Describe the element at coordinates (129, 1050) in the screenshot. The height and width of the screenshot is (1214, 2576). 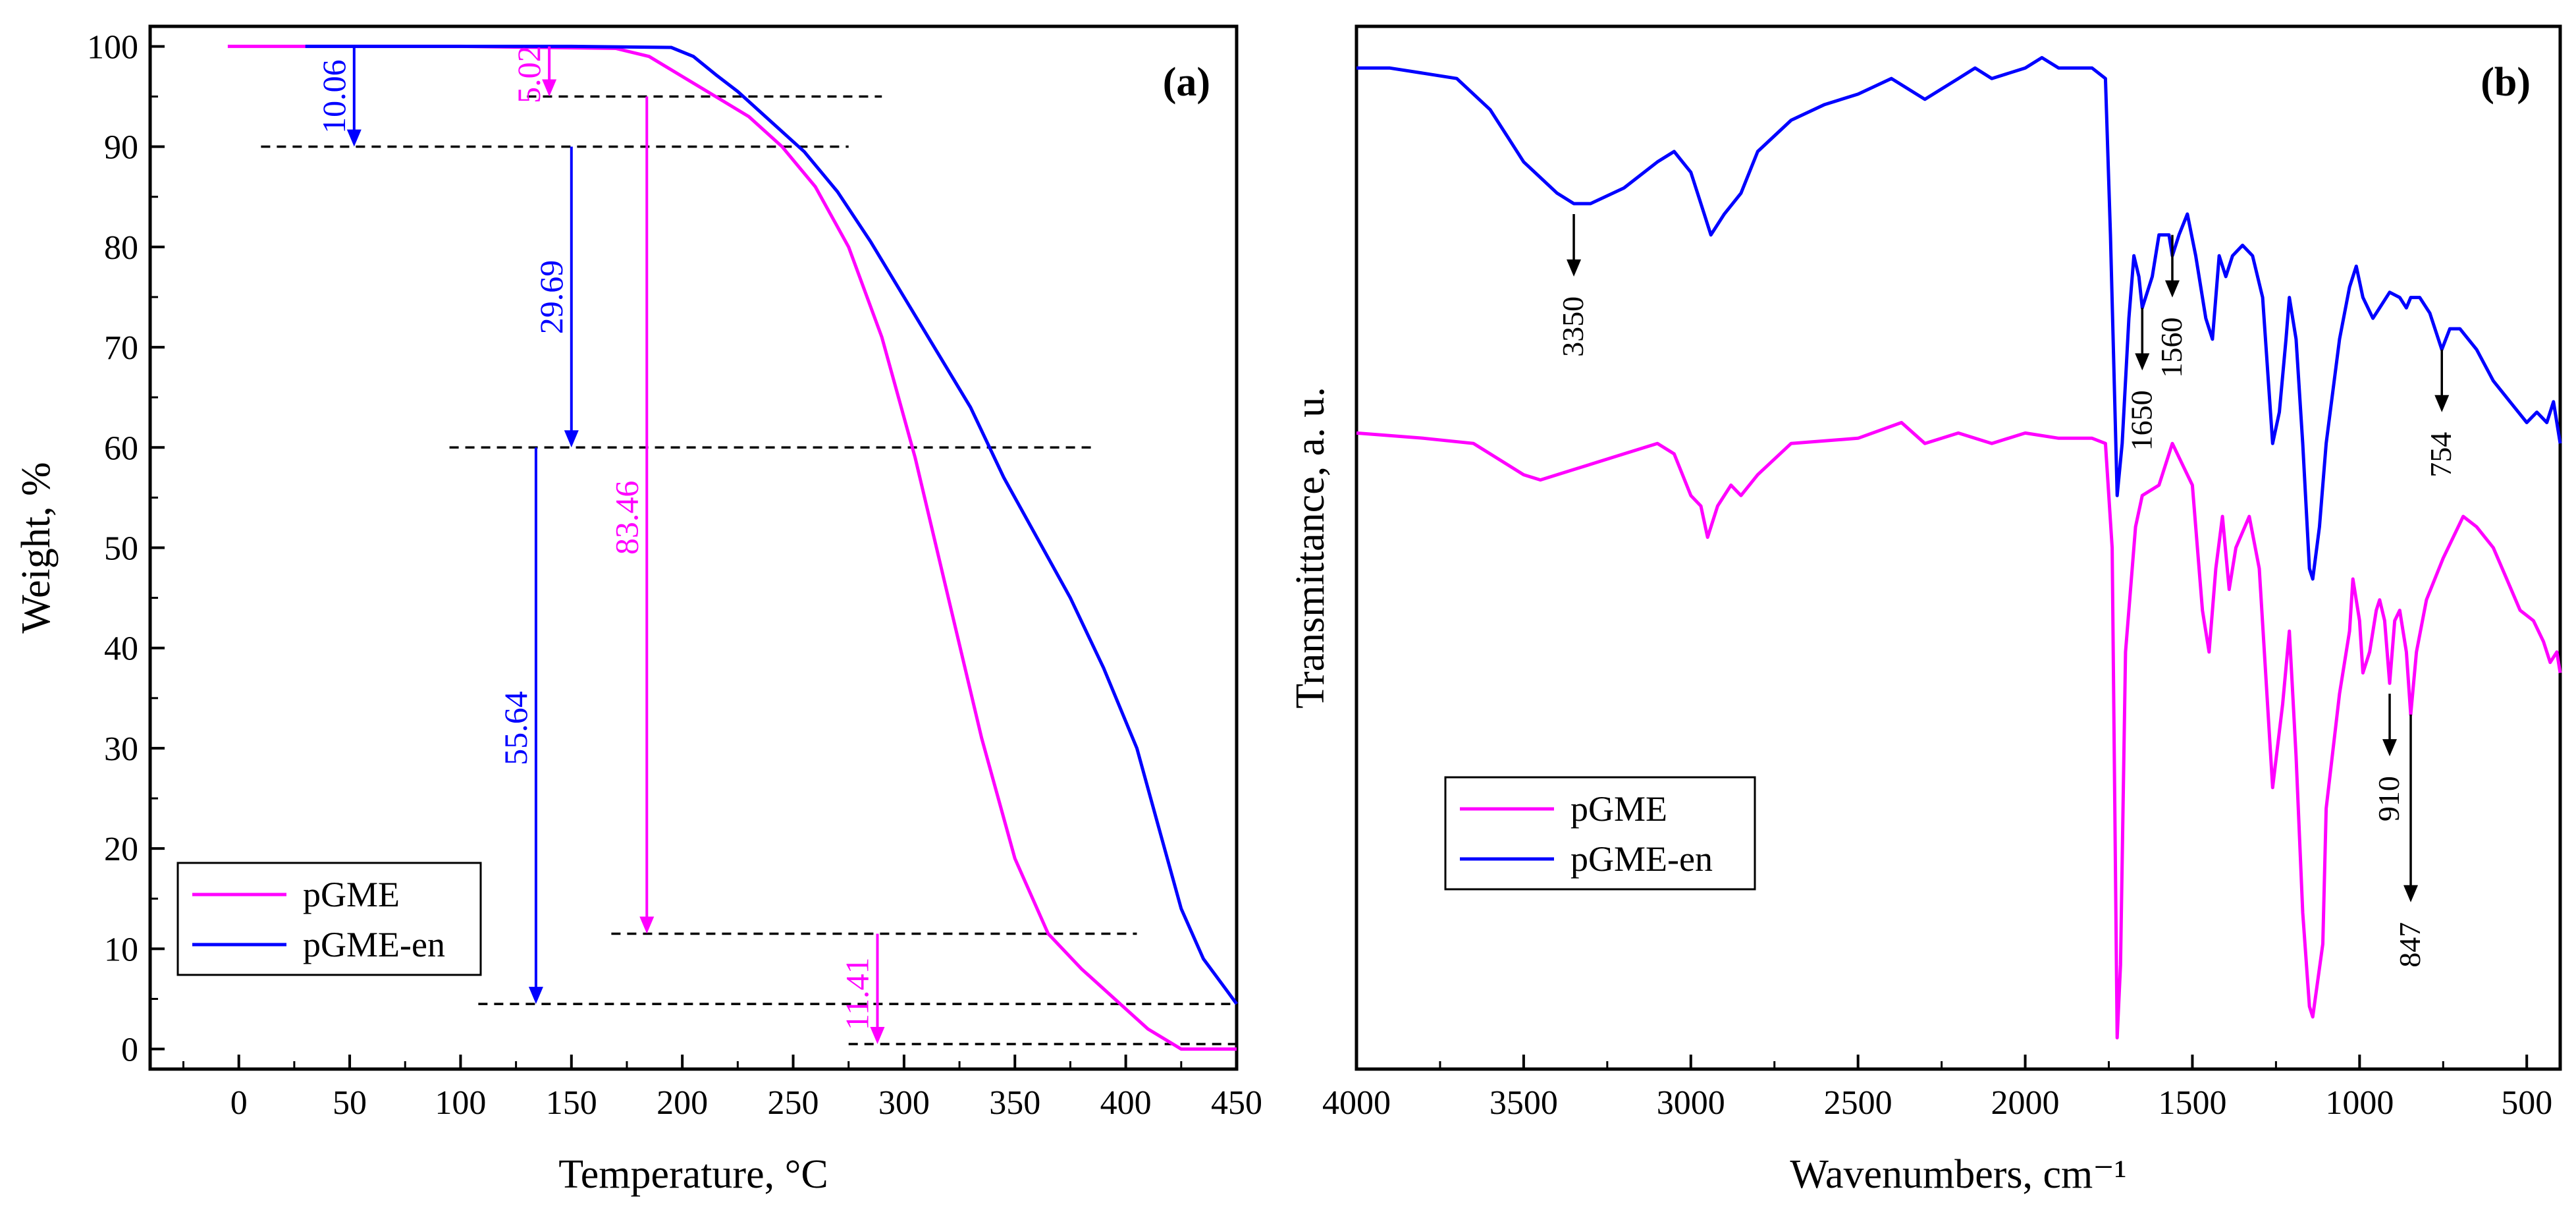
I see `y-tick-label: 0` at that location.